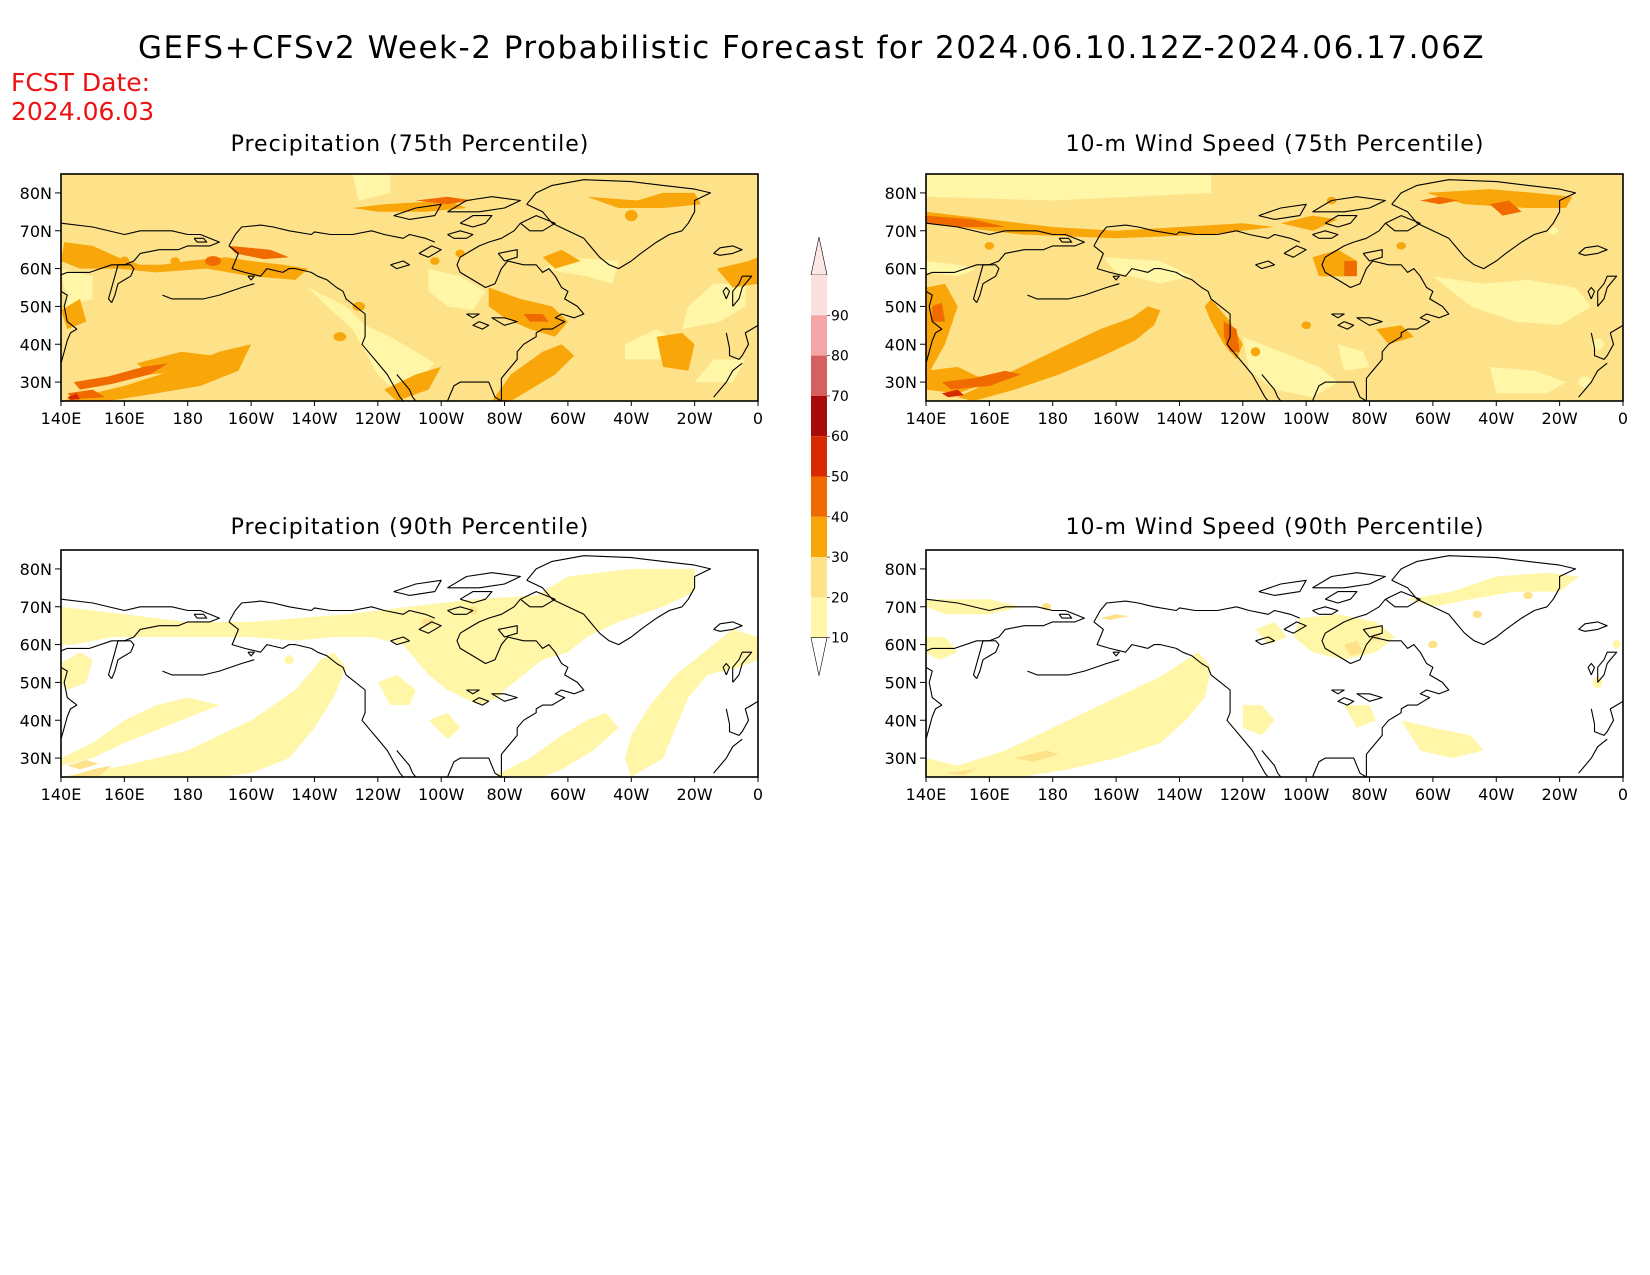 Image resolution: width=1650 pixels, height=1275 pixels. What do you see at coordinates (840, 558) in the screenshot?
I see `colorbar-label: 30` at bounding box center [840, 558].